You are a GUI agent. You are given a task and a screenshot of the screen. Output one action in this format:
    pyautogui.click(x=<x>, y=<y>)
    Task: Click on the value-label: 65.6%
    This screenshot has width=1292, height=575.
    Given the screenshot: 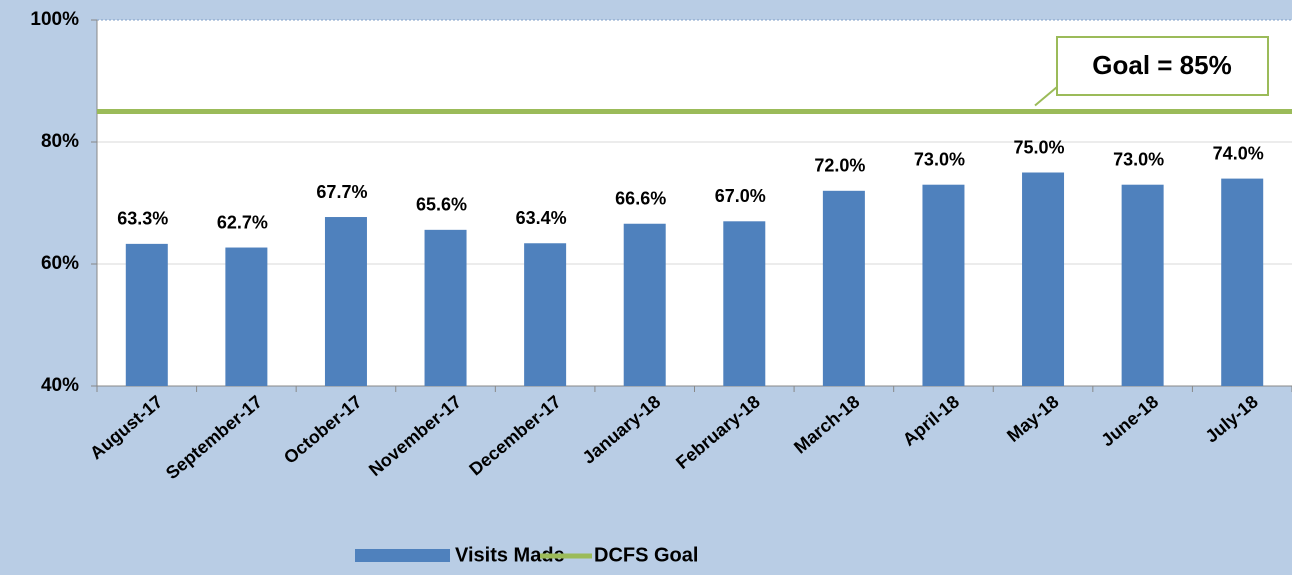 What is the action you would take?
    pyautogui.click(x=441, y=205)
    